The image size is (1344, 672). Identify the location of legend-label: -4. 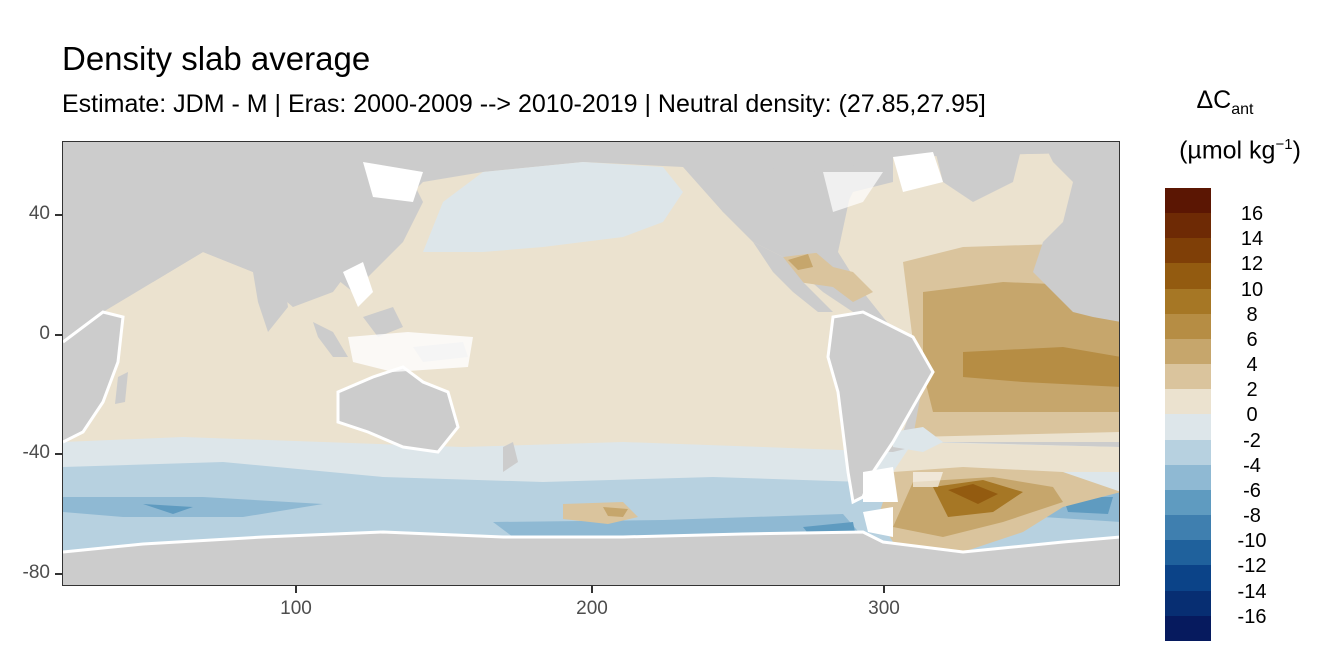
(1252, 465).